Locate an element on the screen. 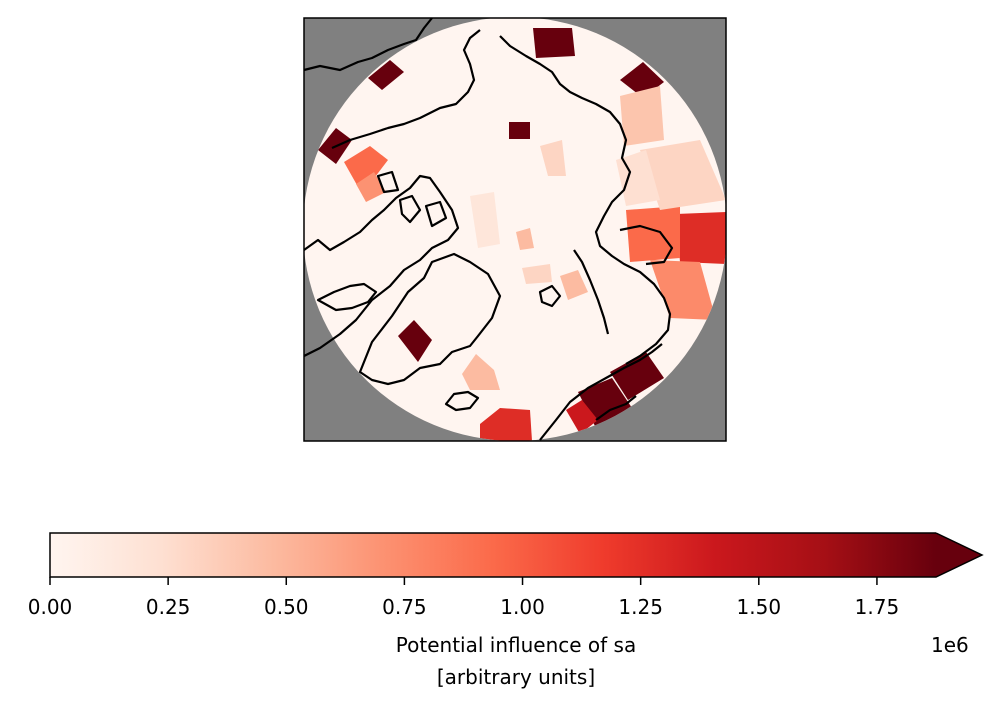  colorbar-extend-arrow is located at coordinates (959, 555).